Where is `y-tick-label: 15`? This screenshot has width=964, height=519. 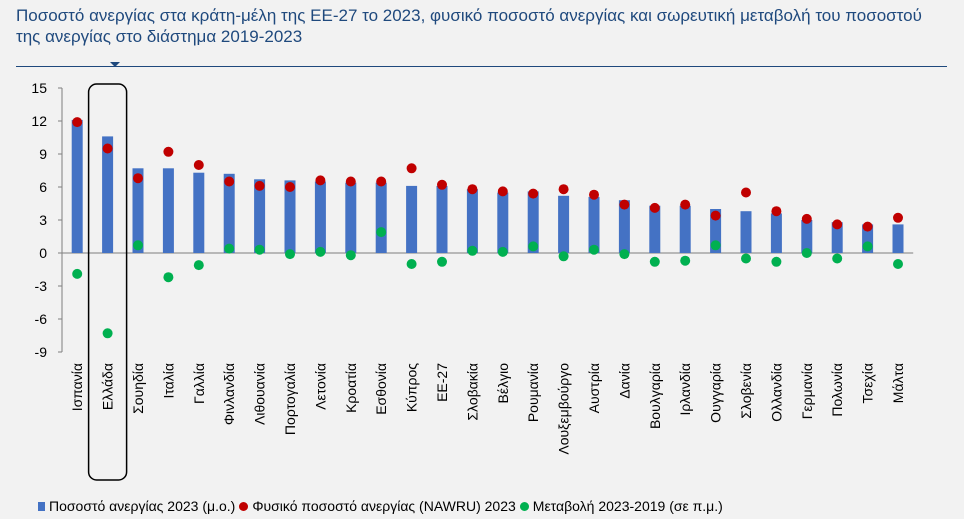 y-tick-label: 15 is located at coordinates (39, 88).